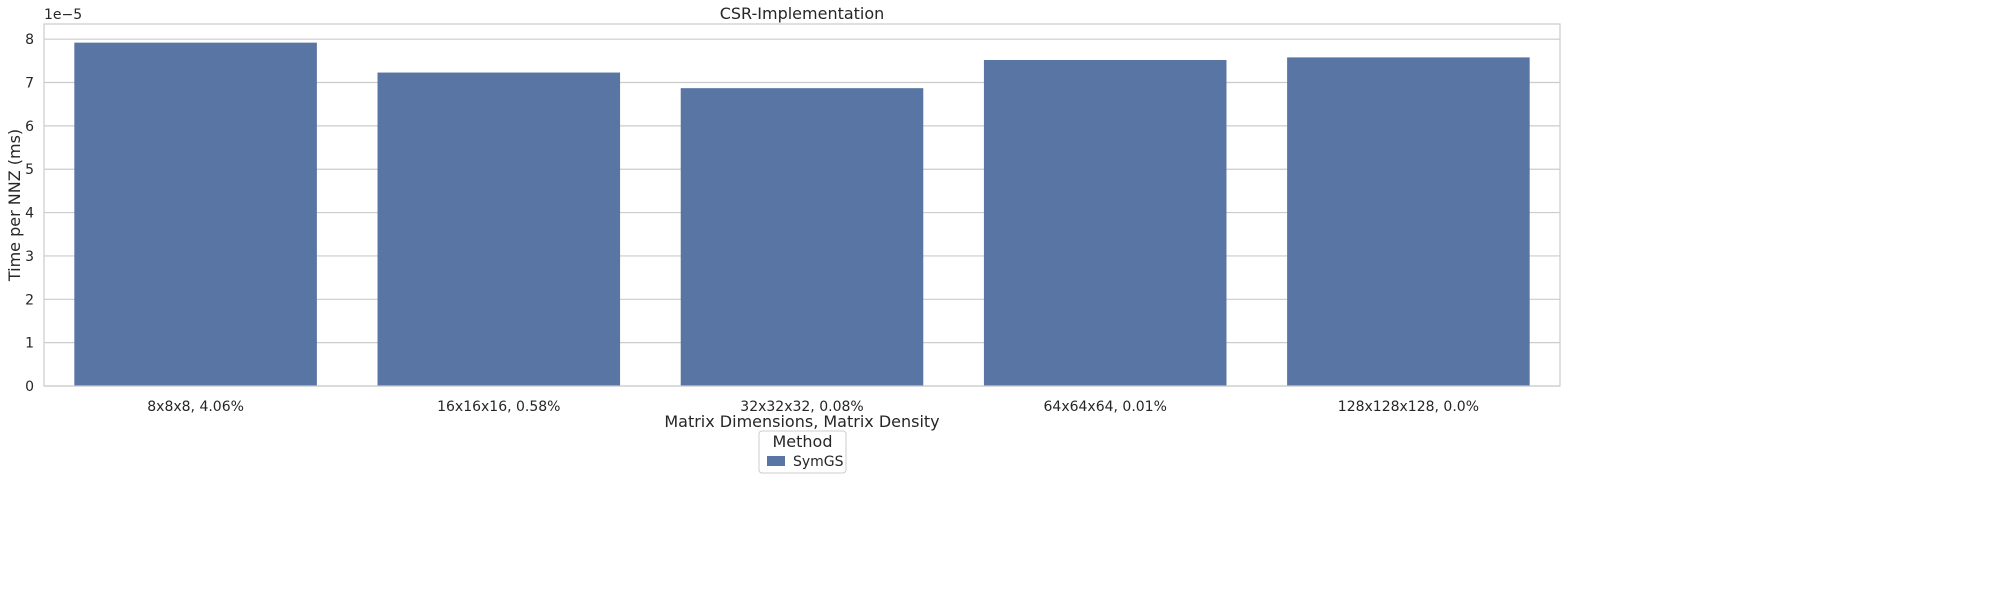 The width and height of the screenshot is (2004, 614). Describe the element at coordinates (802, 13) in the screenshot. I see `chart-title: CSR-Implementation` at that location.